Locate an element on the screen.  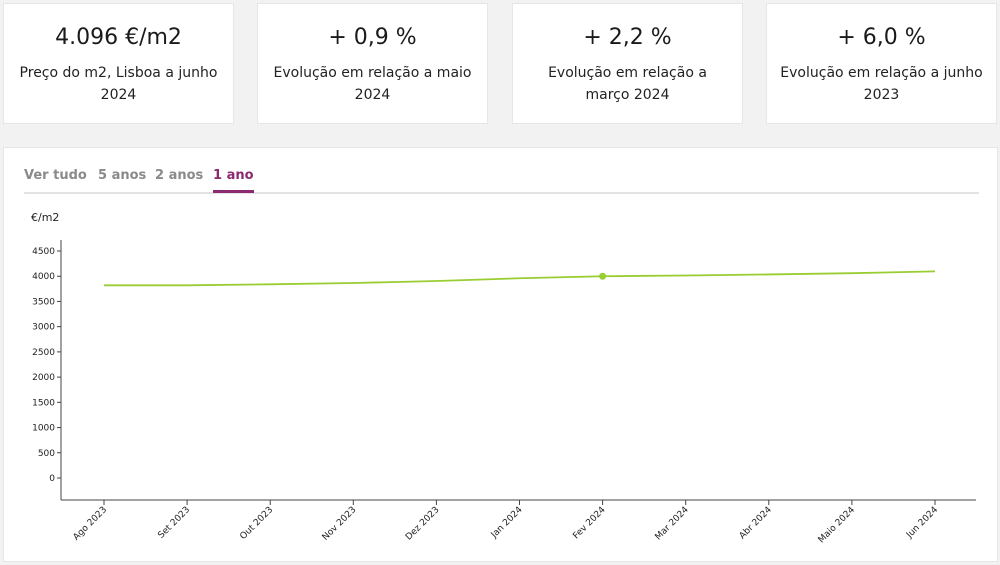
x-tick-label: Jan 2024 is located at coordinates (507, 523).